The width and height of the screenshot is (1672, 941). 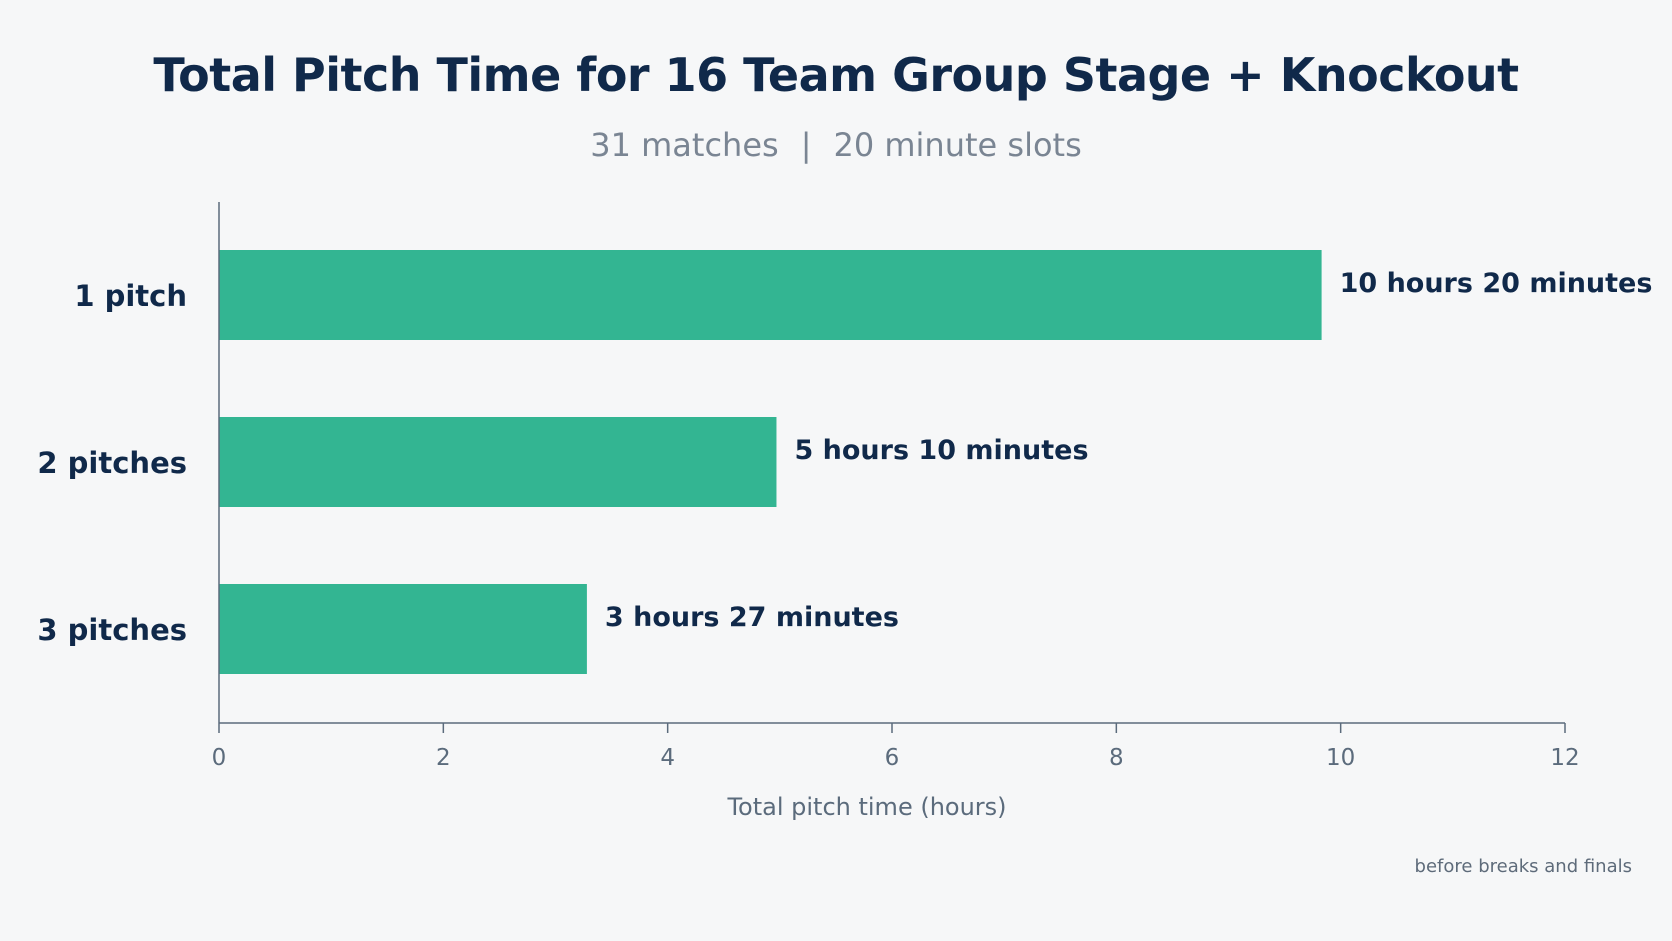 What do you see at coordinates (667, 758) in the screenshot?
I see `x-tick-label: 4` at bounding box center [667, 758].